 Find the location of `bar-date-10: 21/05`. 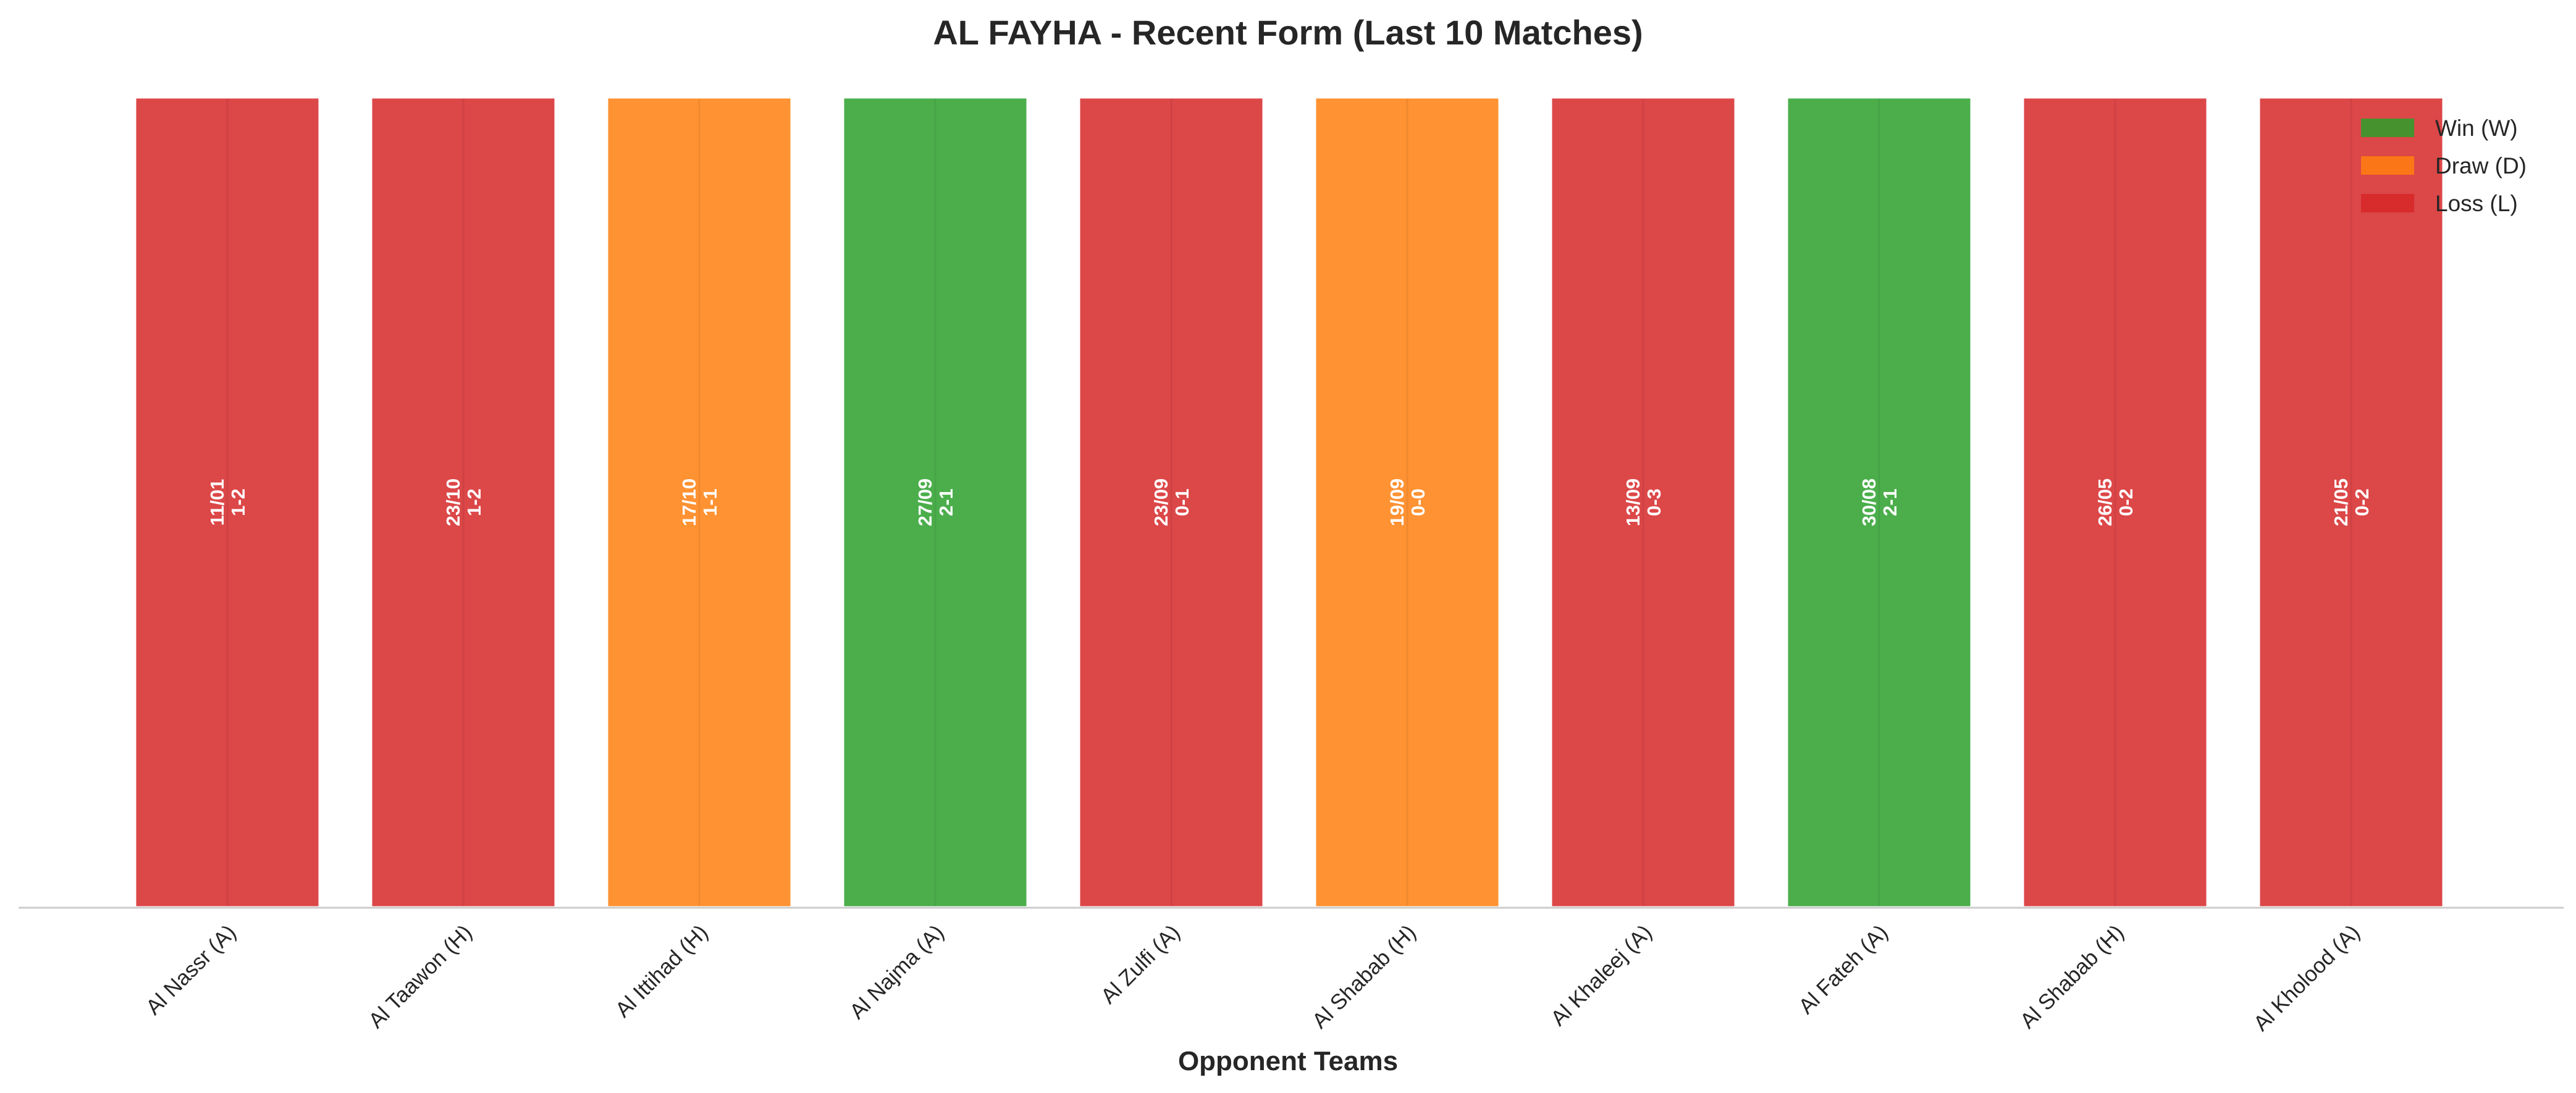

bar-date-10: 21/05 is located at coordinates (2341, 503).